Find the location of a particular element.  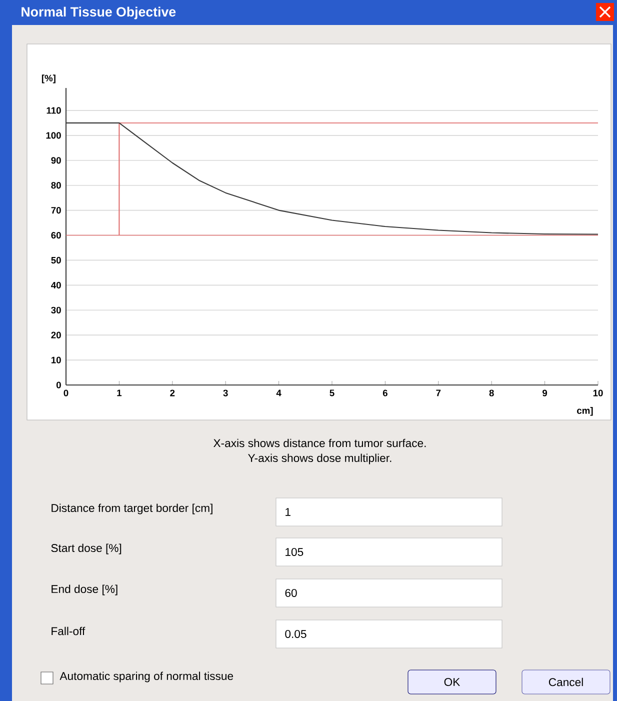

text: 105 is located at coordinates (295, 552).